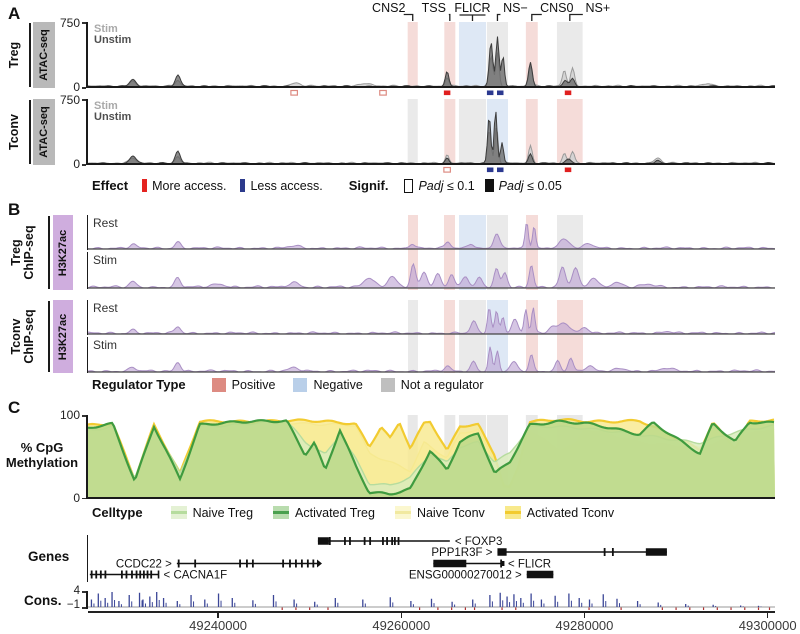 The image size is (800, 634). What do you see at coordinates (409, 542) in the screenshot?
I see `gene-FOXP3: < FOXP3` at bounding box center [409, 542].